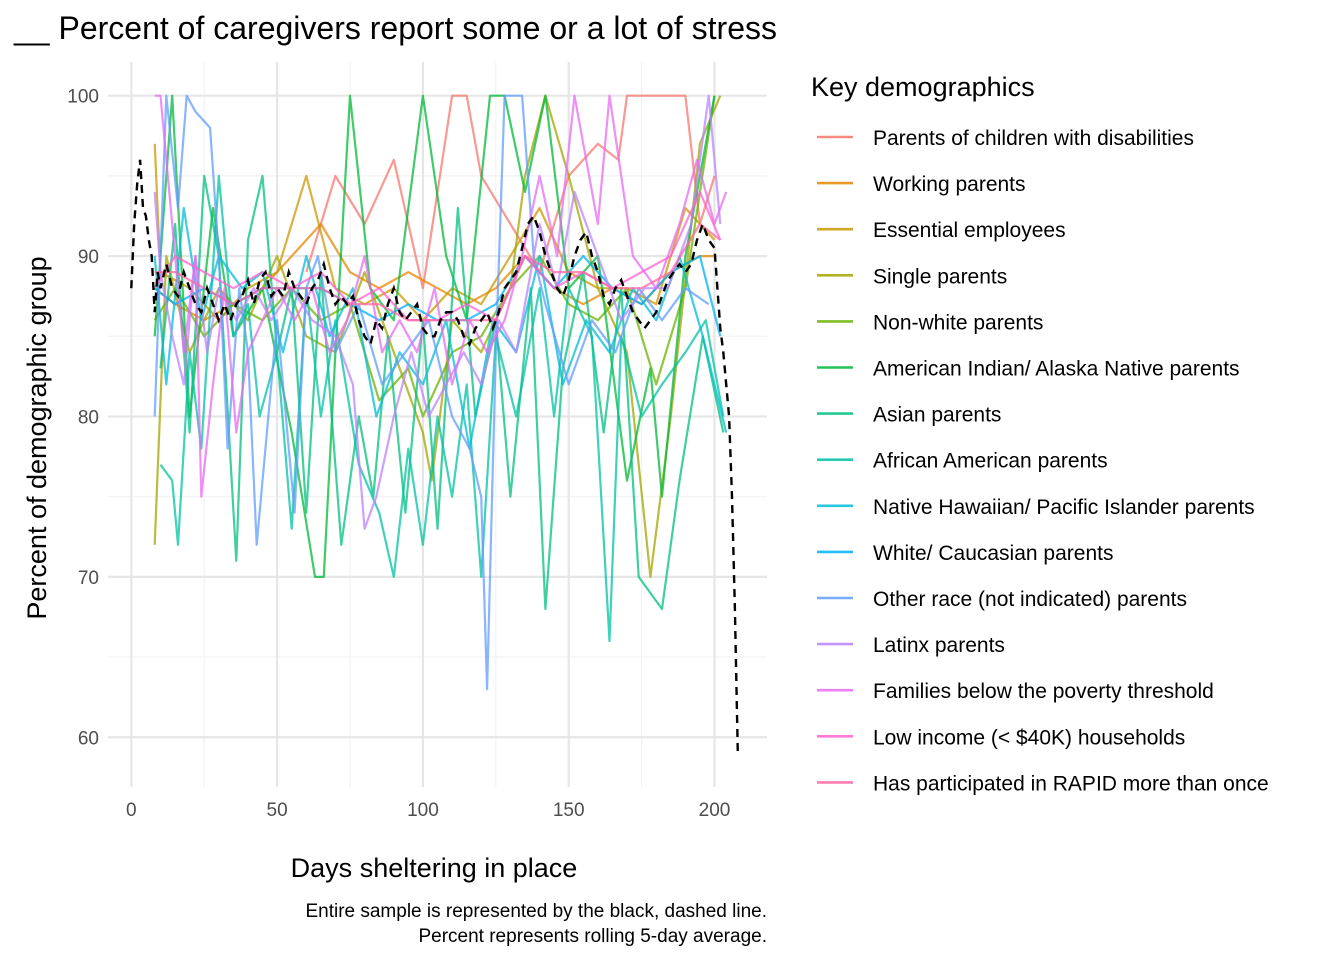 The height and width of the screenshot is (960, 1344). I want to click on y-tick-label: 90, so click(88, 257).